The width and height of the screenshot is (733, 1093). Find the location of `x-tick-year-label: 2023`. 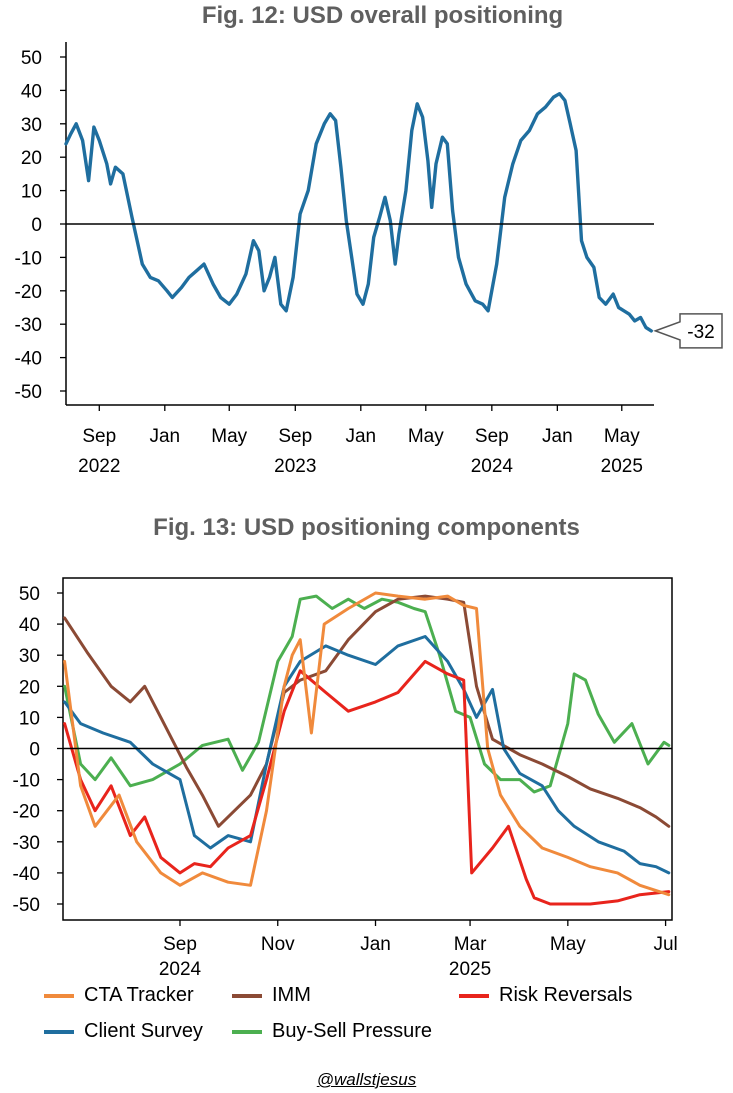

x-tick-year-label: 2023 is located at coordinates (295, 466).